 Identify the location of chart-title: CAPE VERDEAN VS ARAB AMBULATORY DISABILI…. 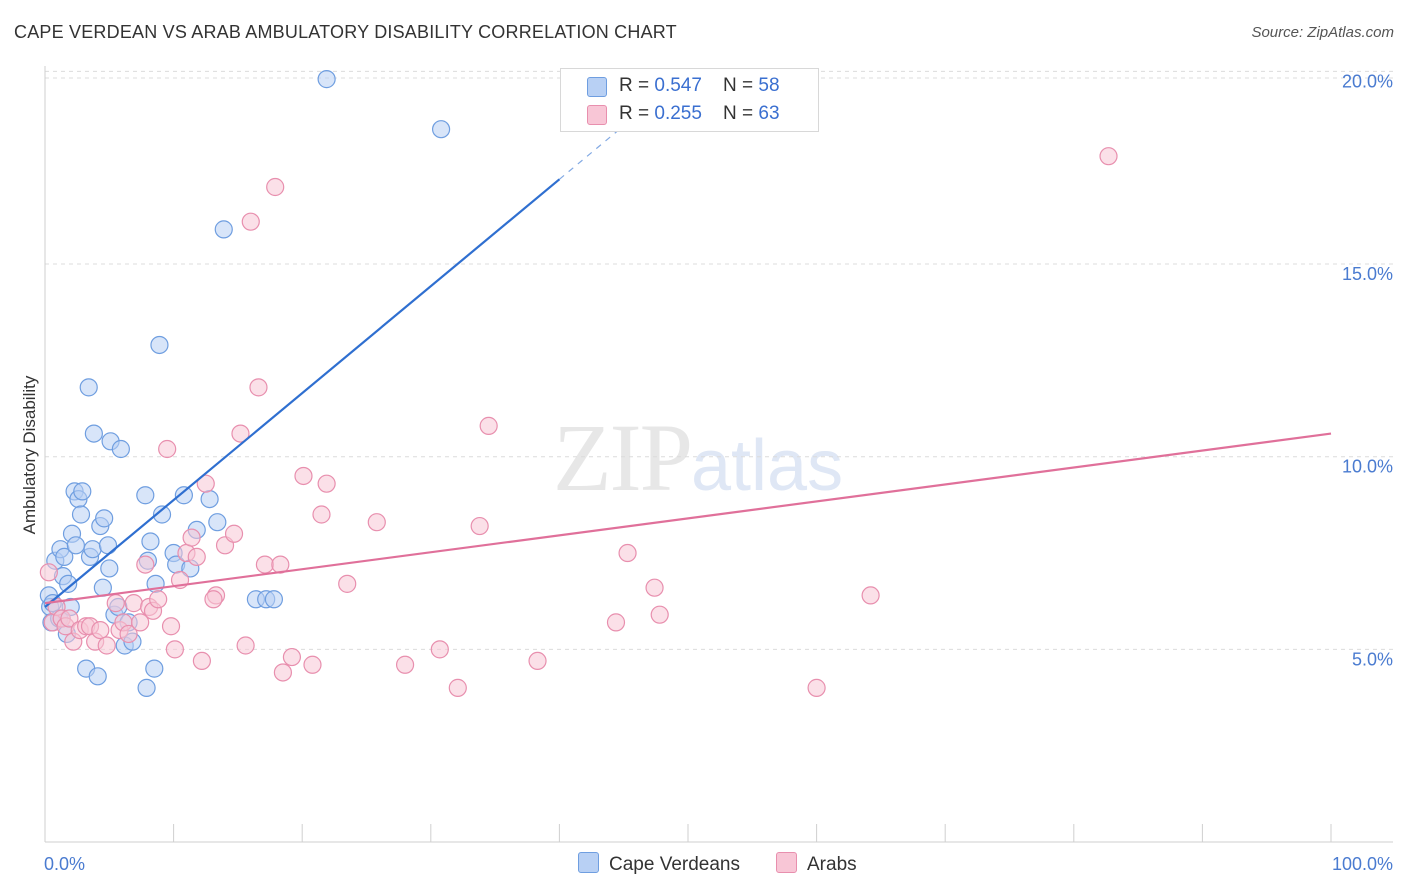
(345, 32).